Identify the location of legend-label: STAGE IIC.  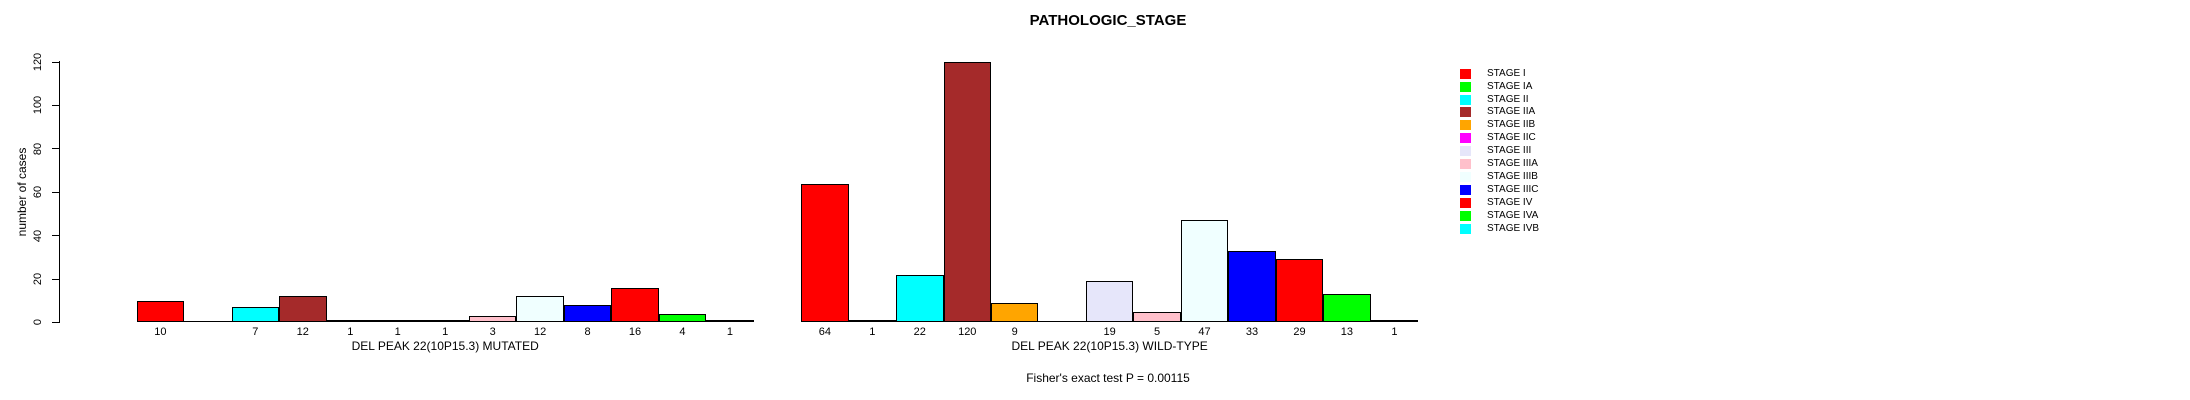
(1511, 138).